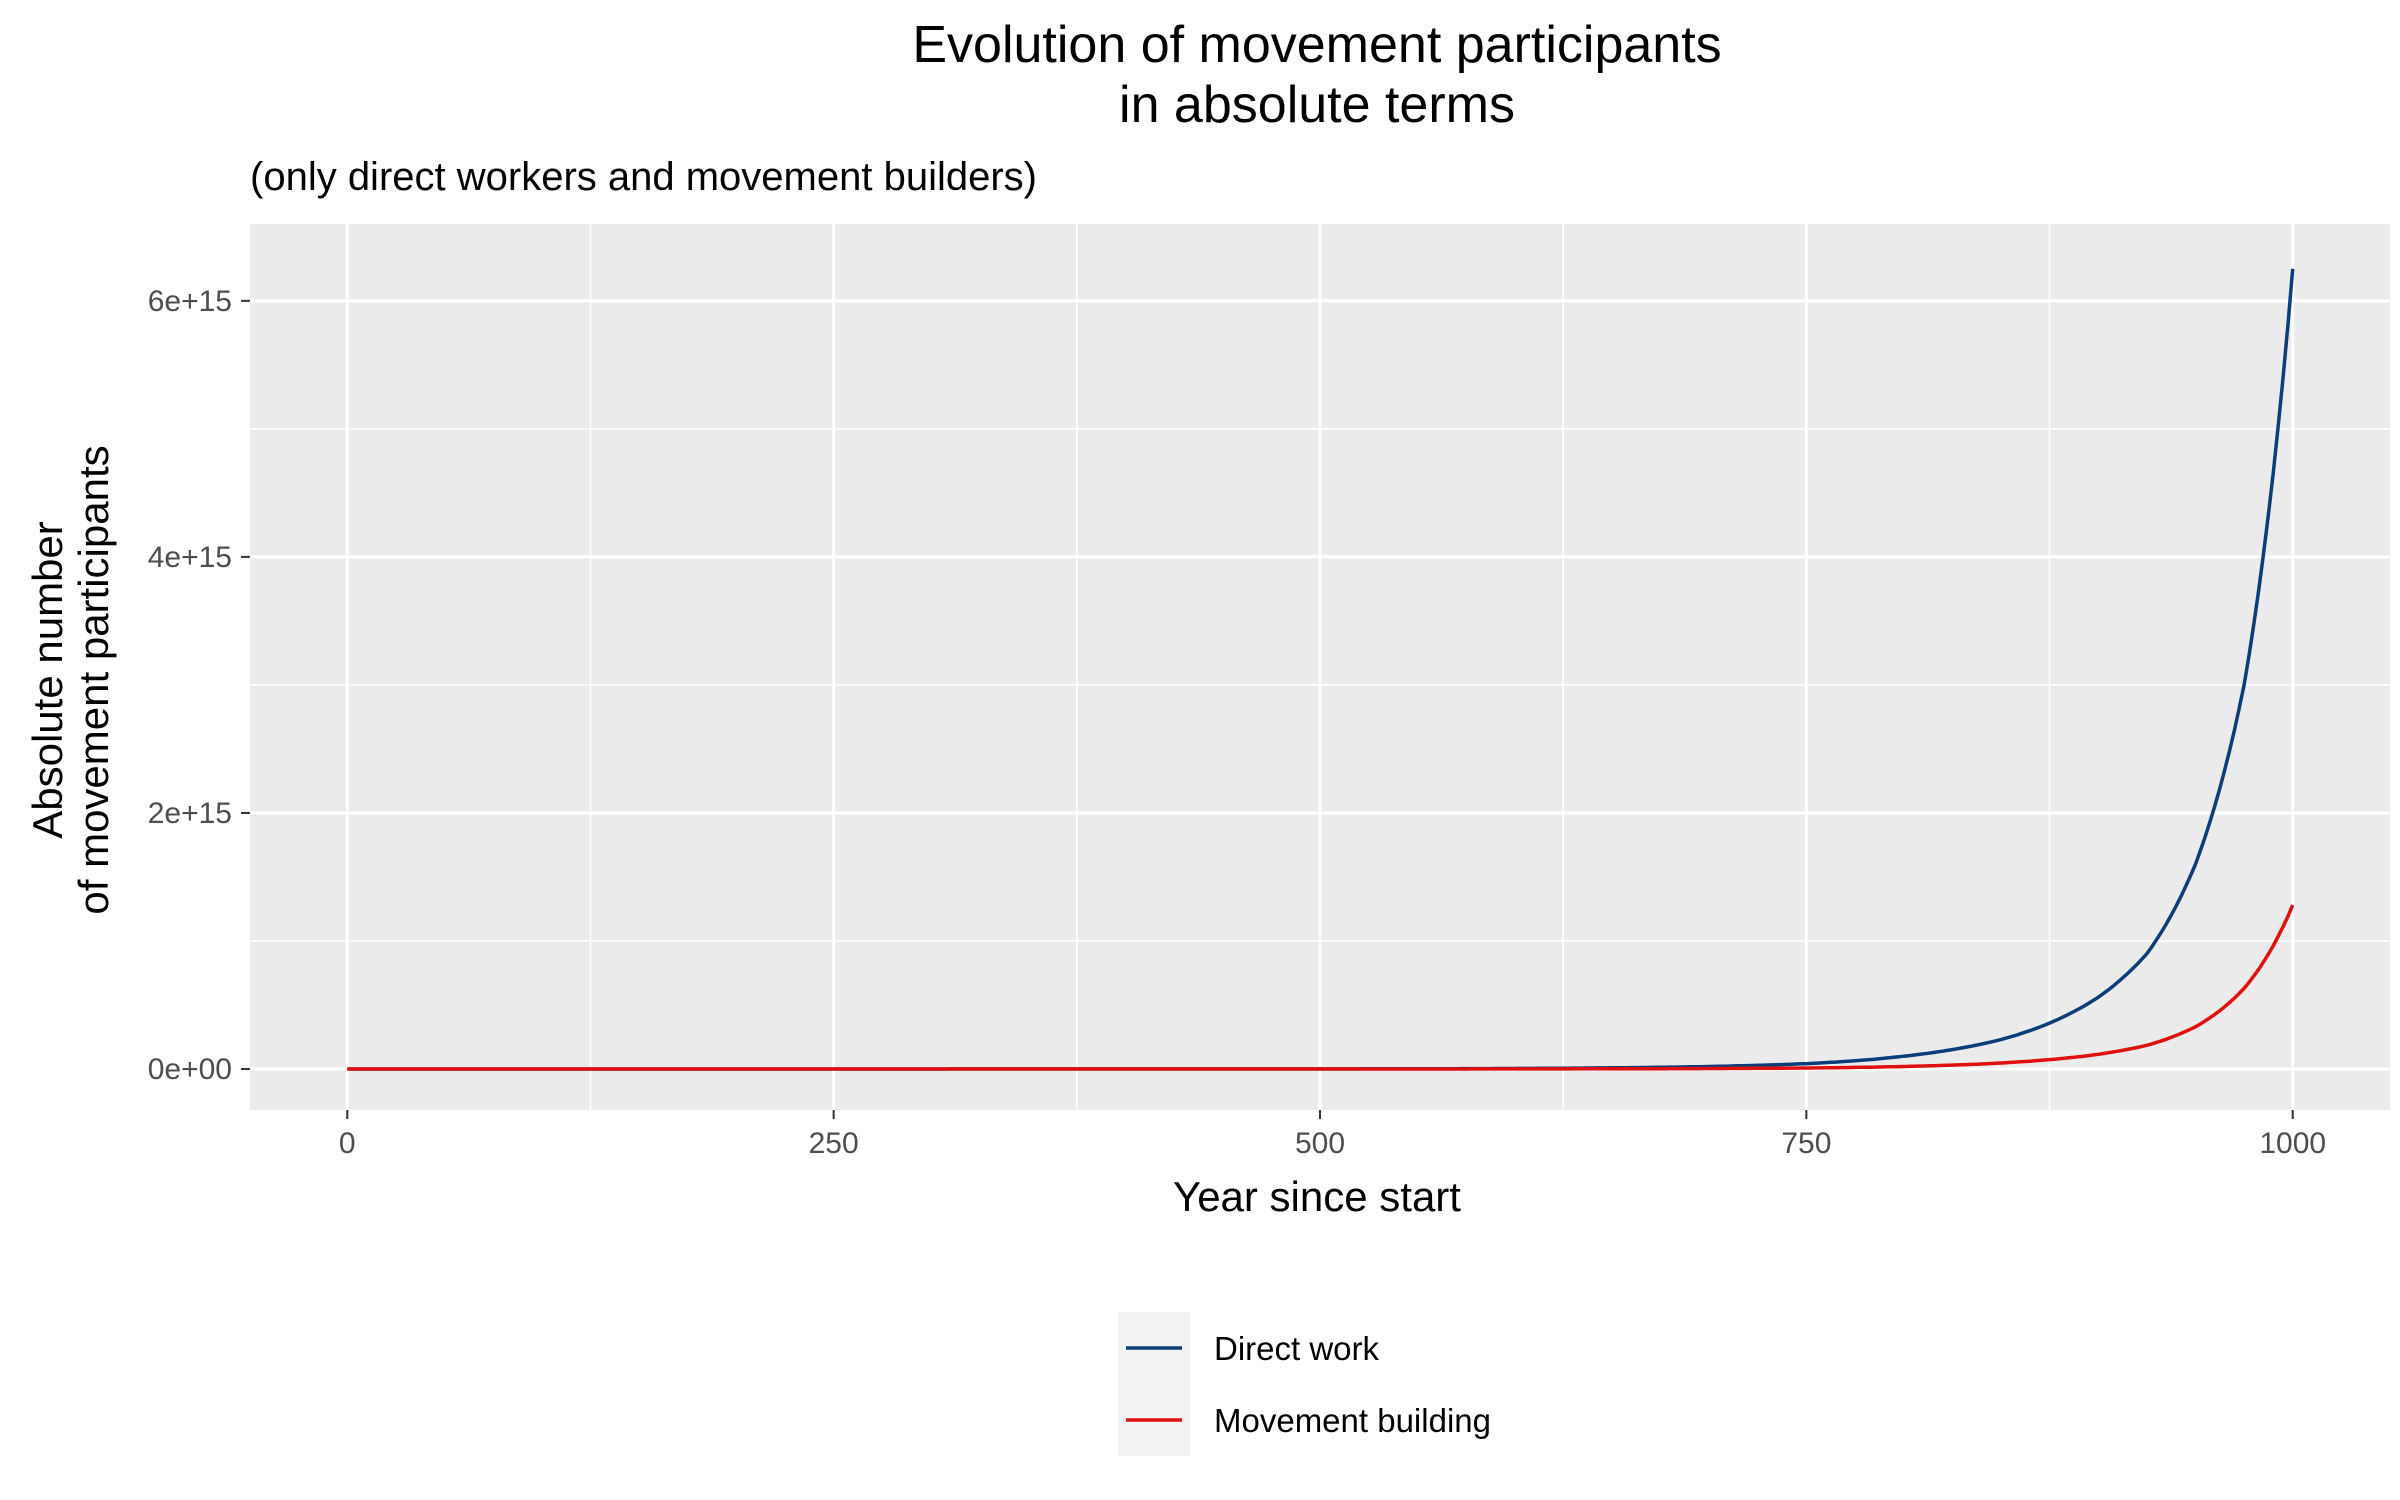 The width and height of the screenshot is (2400, 1500). I want to click on x-tick-label: 1000, so click(2292, 1143).